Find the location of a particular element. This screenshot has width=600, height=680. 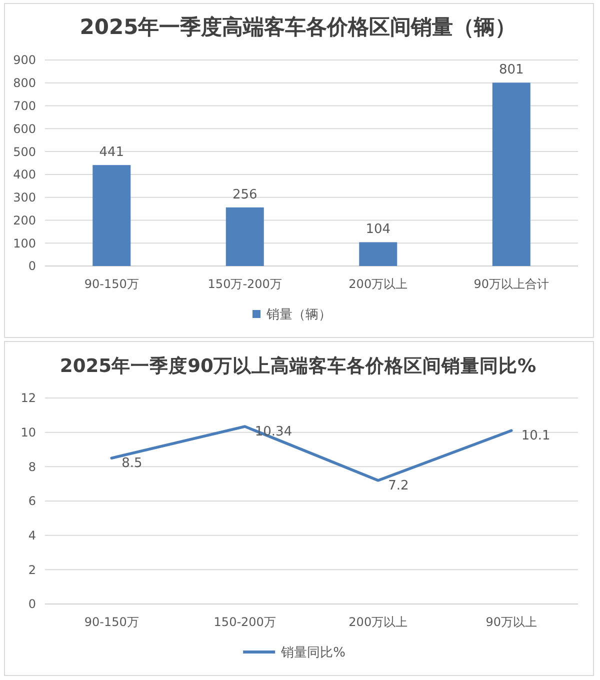

legend-label: 销量同比% is located at coordinates (313, 653).